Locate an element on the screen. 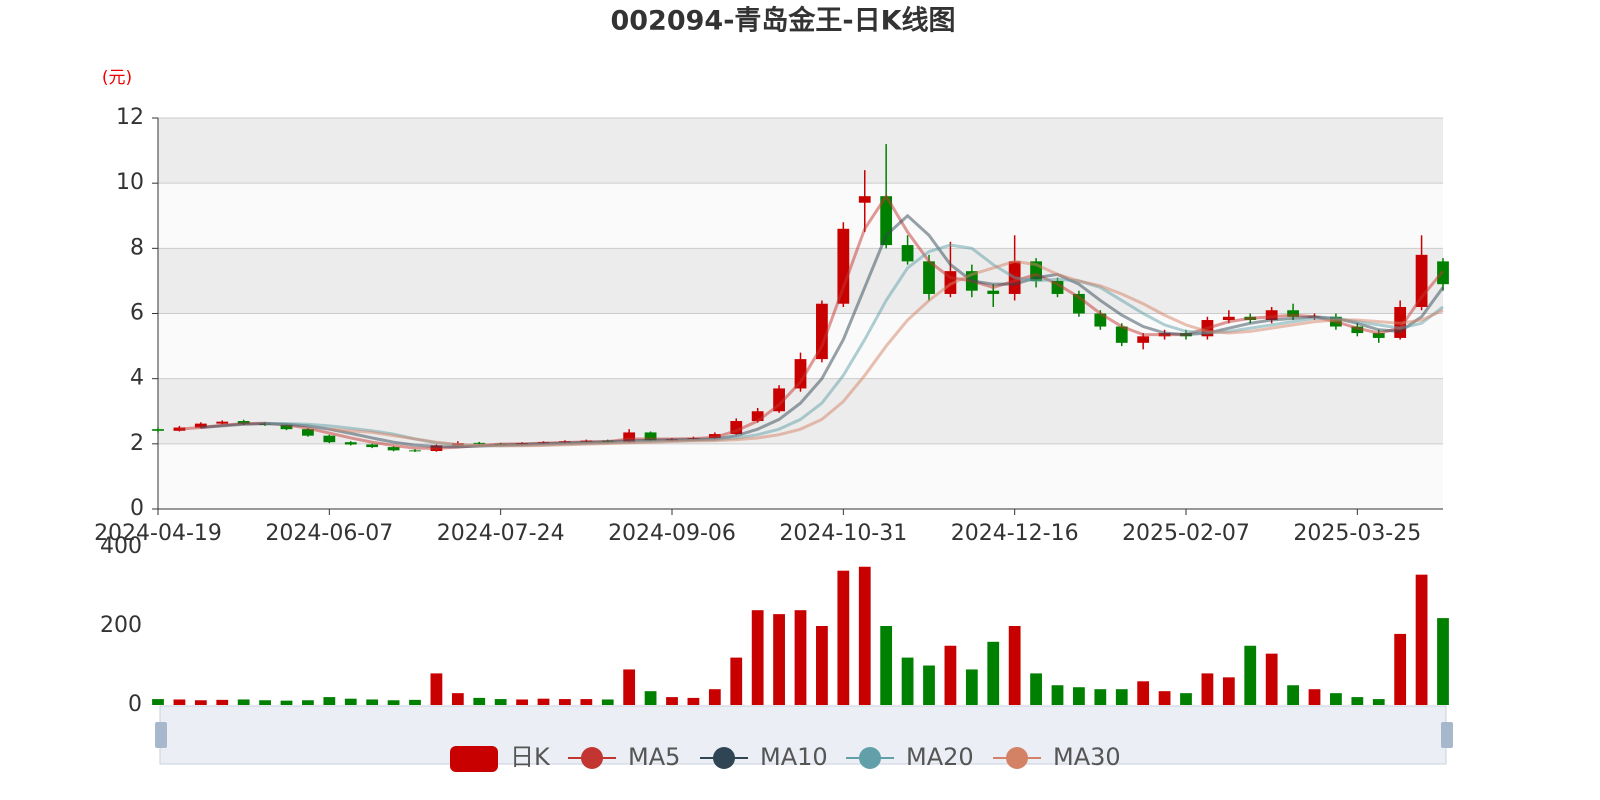 The height and width of the screenshot is (800, 1600). legend-label: MA5 is located at coordinates (654, 757).